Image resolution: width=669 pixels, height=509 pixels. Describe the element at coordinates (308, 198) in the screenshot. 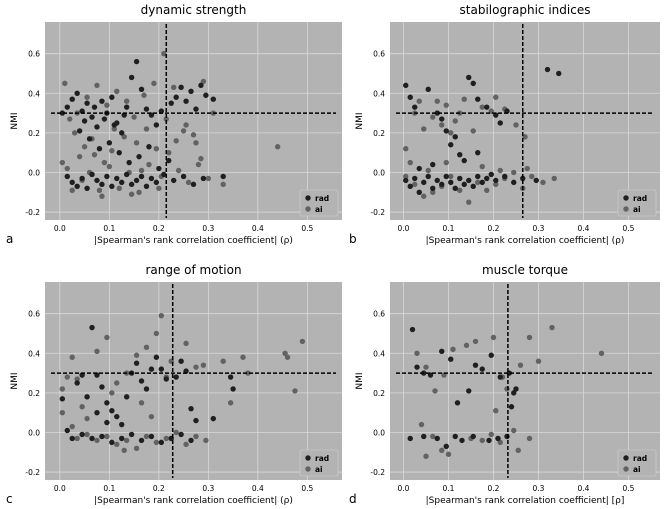

I see `panel-a-legend-marker-rad` at that location.